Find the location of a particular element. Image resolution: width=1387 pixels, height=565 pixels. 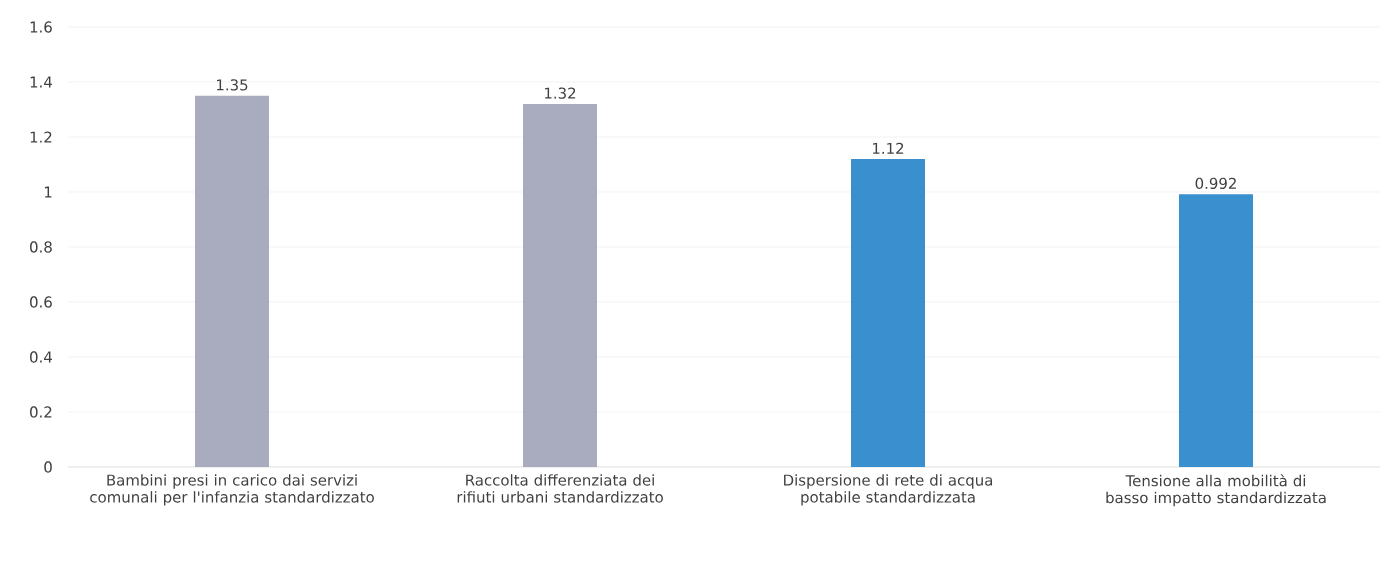

x-tick-label: Raccolta differenziata dei rifiuti urbani standardizzato is located at coordinates (560, 488).